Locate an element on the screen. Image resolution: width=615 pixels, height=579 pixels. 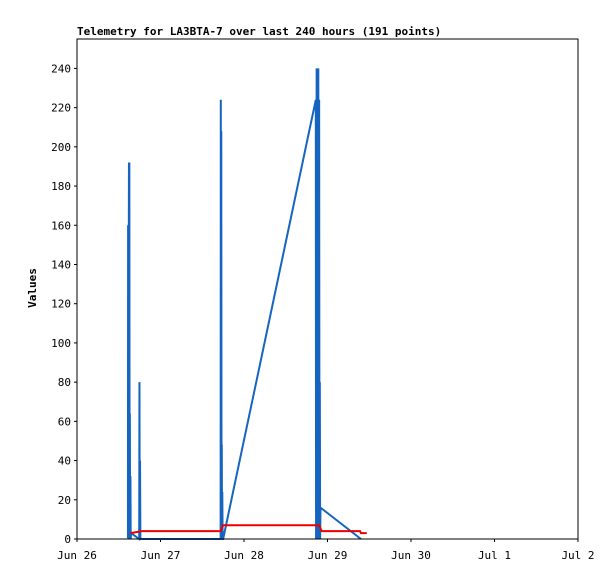
y-tick-label: 140 is located at coordinates (61, 264).